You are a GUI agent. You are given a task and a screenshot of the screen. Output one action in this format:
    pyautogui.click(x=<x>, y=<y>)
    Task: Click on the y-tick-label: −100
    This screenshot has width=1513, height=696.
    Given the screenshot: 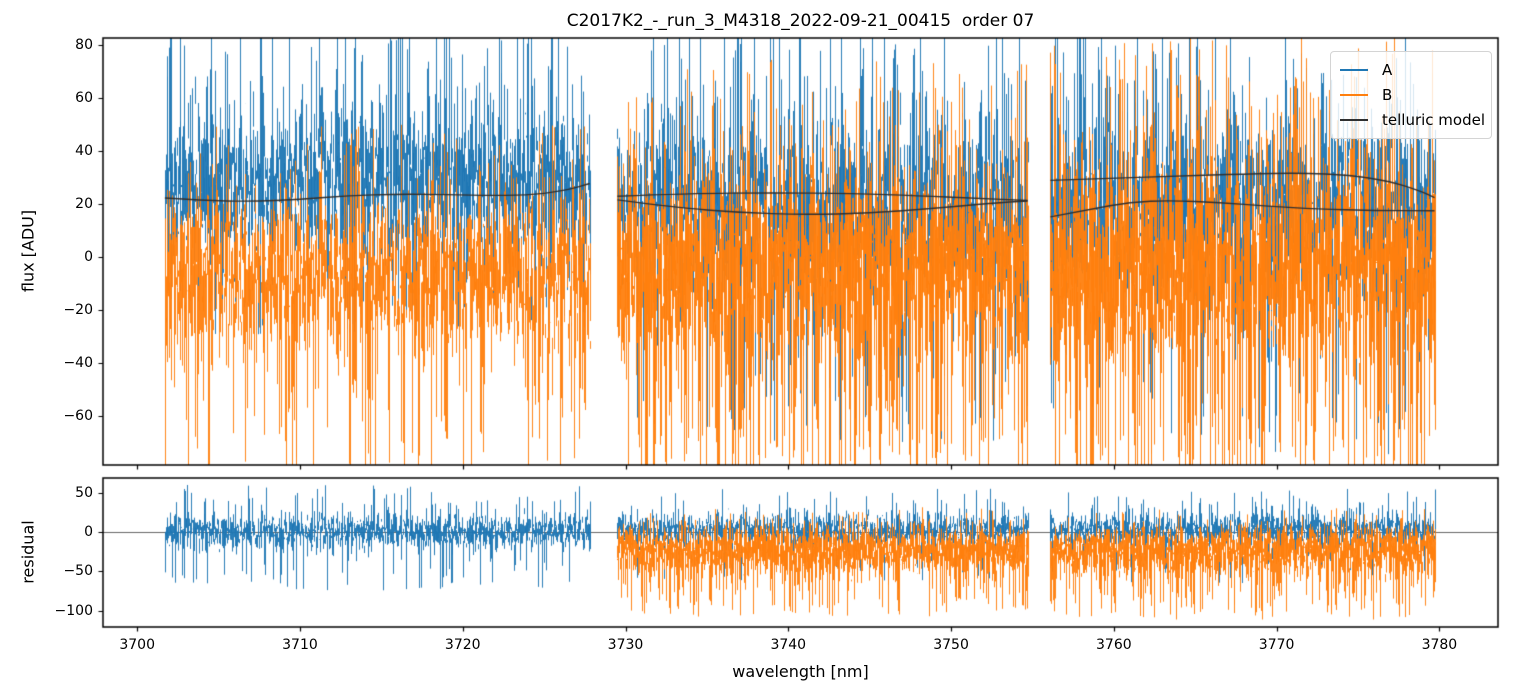 What is the action you would take?
    pyautogui.click(x=73, y=610)
    